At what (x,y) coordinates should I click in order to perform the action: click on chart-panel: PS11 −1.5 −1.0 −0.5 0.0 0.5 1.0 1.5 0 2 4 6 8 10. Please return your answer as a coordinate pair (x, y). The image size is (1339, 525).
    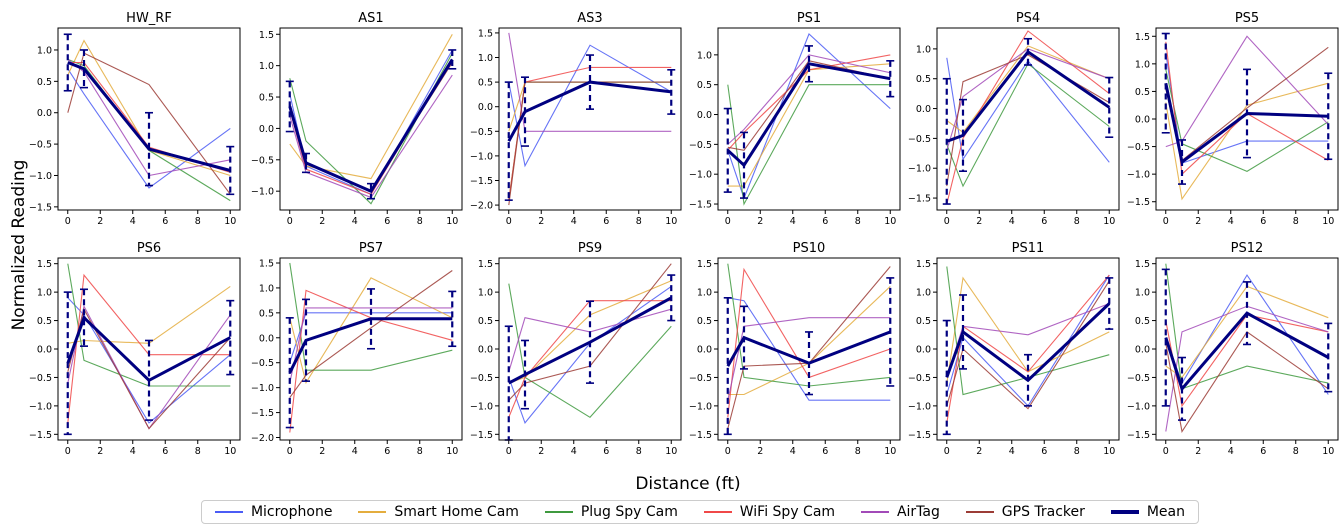
    Looking at the image, I should click on (1014, 349).